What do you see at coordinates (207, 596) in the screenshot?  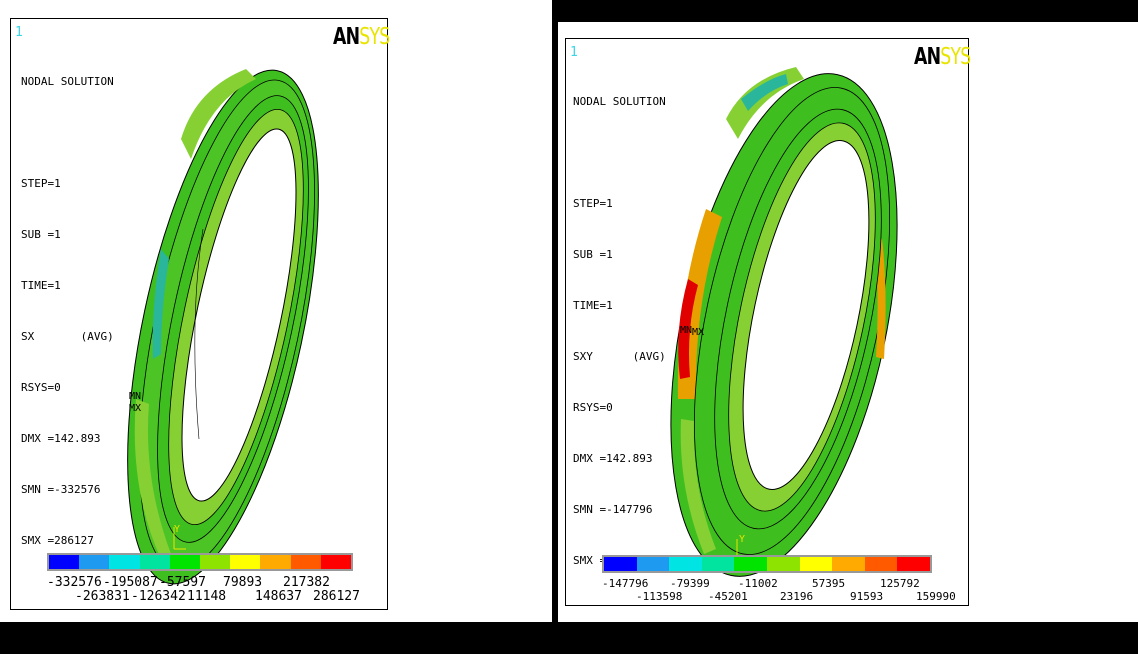 I see `legend-label: 11148` at bounding box center [207, 596].